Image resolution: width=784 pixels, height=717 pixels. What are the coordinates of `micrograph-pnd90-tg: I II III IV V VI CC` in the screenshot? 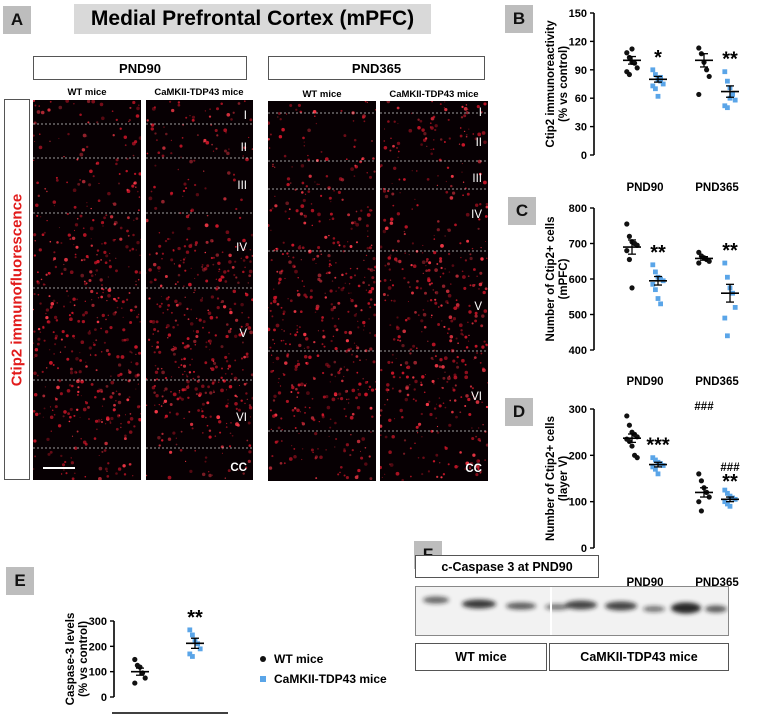 It's located at (199, 290).